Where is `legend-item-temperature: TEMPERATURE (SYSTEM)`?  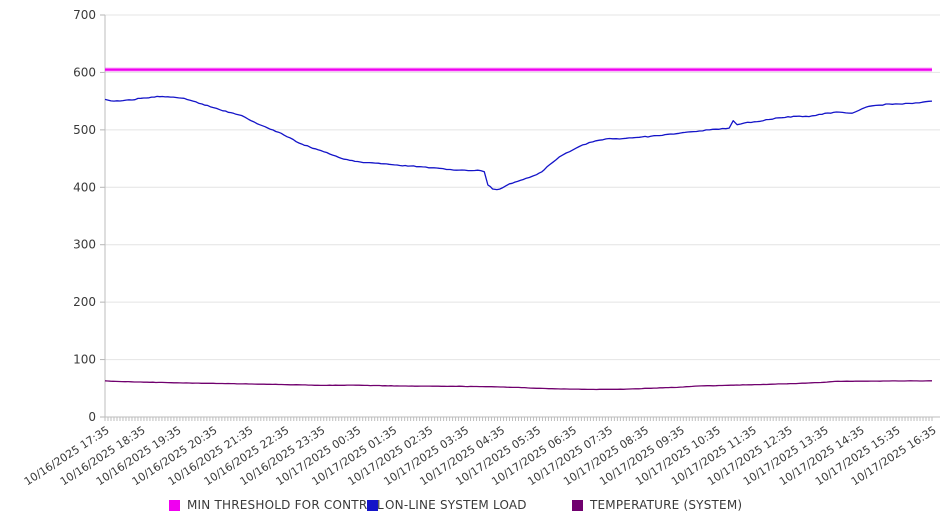 legend-item-temperature: TEMPERATURE (SYSTEM) is located at coordinates (657, 505).